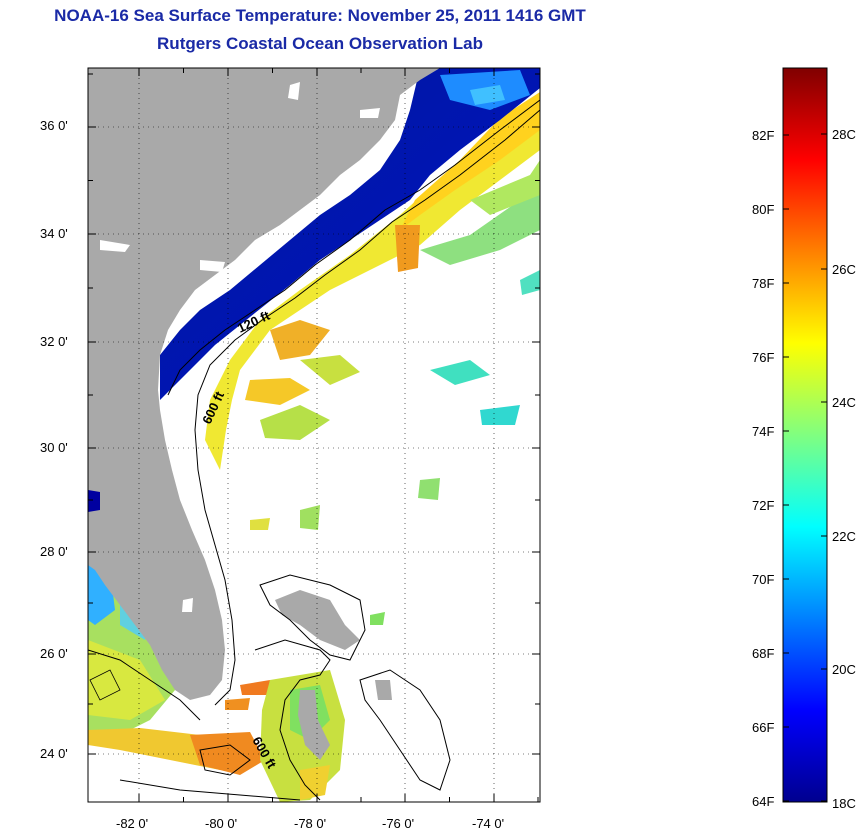 The width and height of the screenshot is (864, 832). I want to click on colorbar-f-label: 82F, so click(763, 135).